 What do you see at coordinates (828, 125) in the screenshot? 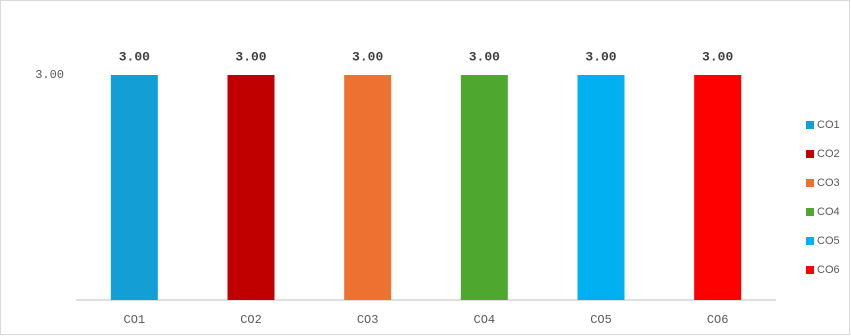
I see `legend-label: CO1` at bounding box center [828, 125].